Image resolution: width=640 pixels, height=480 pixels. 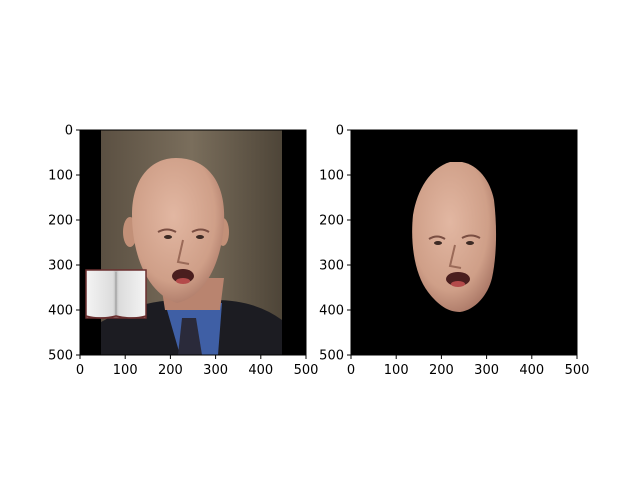 I want to click on left-y-tick-label: 300, so click(x=60, y=266).